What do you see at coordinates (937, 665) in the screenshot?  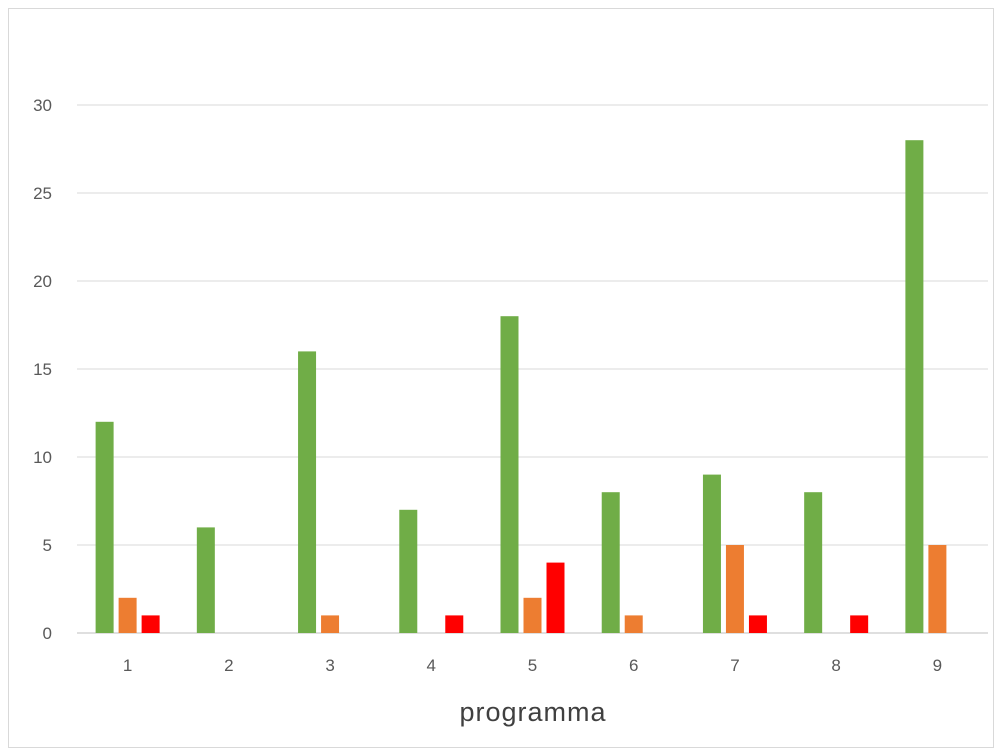 I see `x-tick-label: 9` at bounding box center [937, 665].